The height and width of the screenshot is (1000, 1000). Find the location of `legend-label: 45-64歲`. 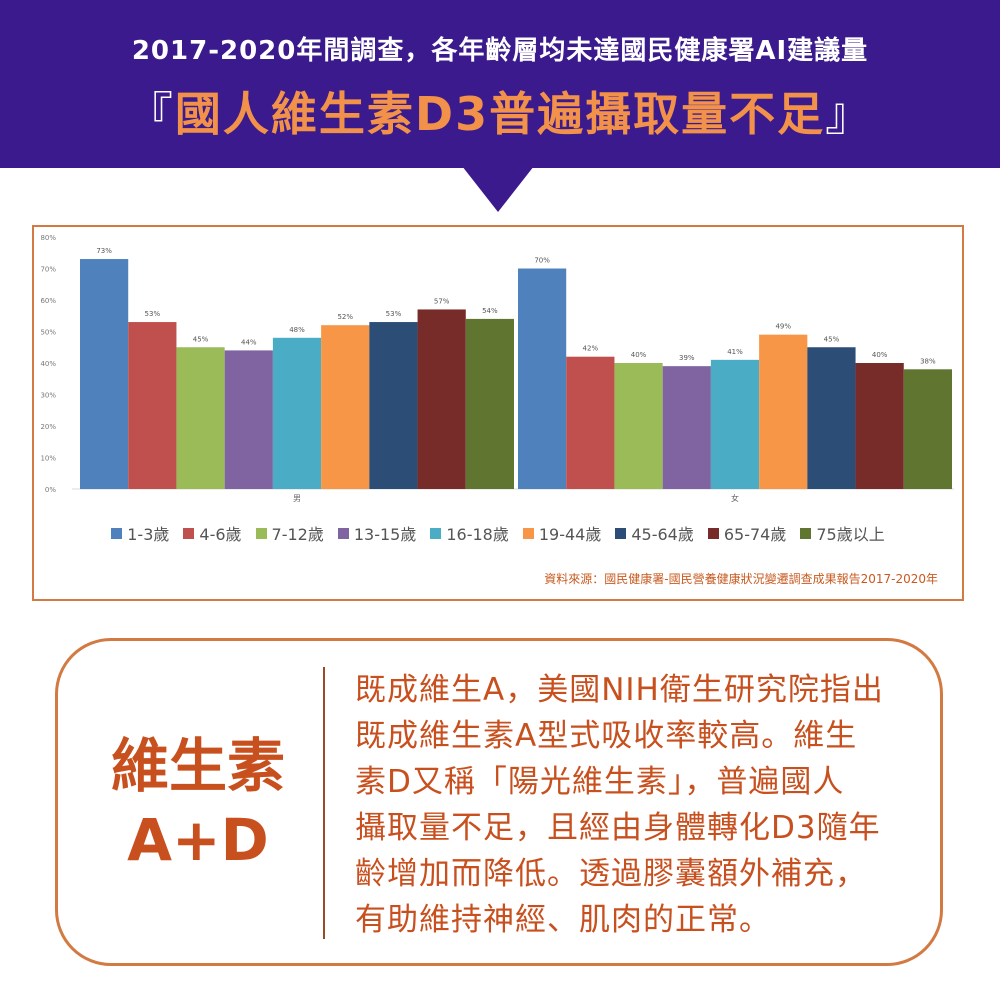

legend-label: 45-64歲 is located at coordinates (662, 534).